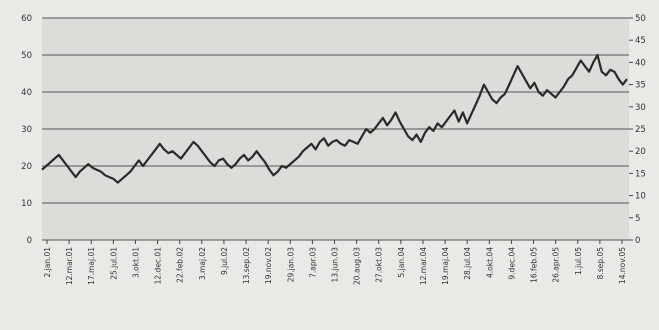 This screenshot has width=659, height=330. Describe the element at coordinates (26, 93) in the screenshot. I see `y-left-tick-label: 40` at that location.